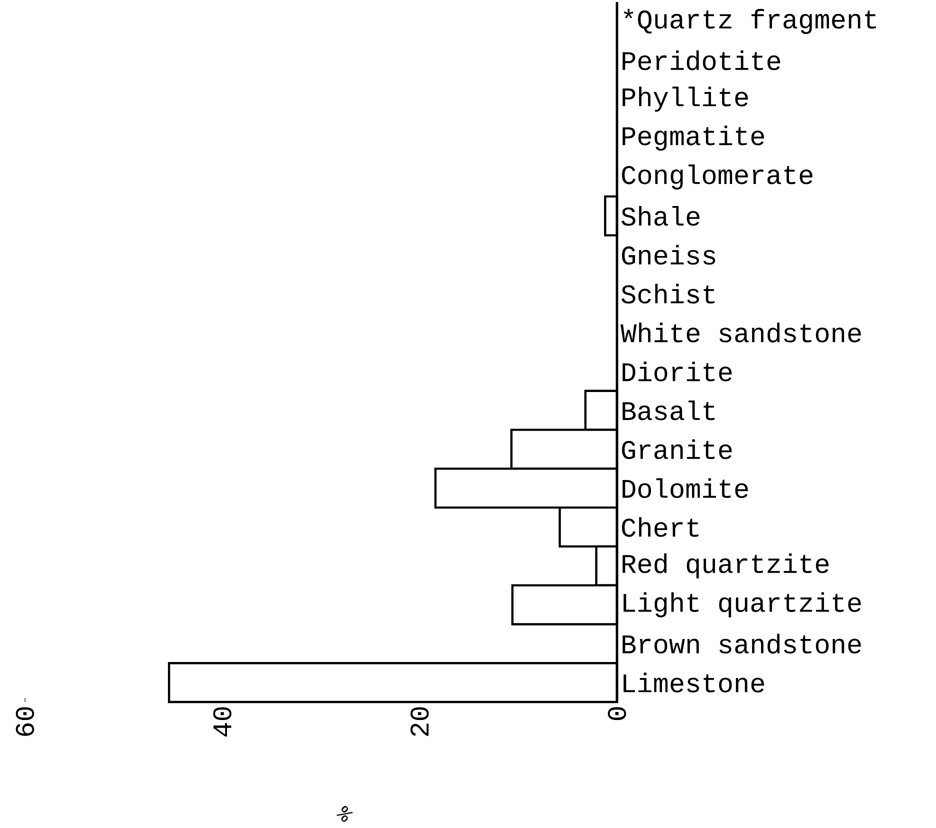 The image size is (936, 828). What do you see at coordinates (725, 565) in the screenshot?
I see `y-tick-label: Red quartzite` at bounding box center [725, 565].